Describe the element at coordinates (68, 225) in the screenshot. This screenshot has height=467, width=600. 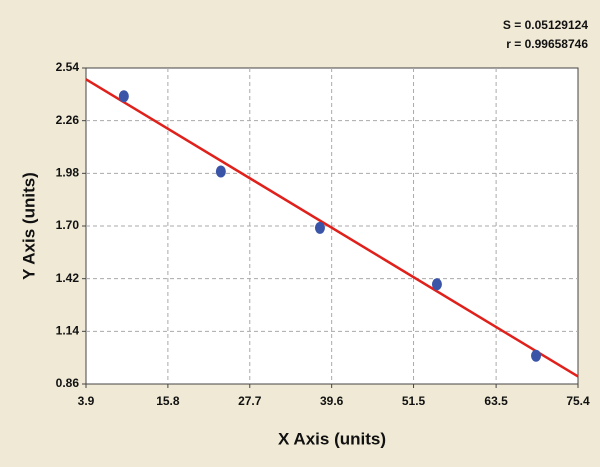
I see `y-tick-label: 1.70` at that location.